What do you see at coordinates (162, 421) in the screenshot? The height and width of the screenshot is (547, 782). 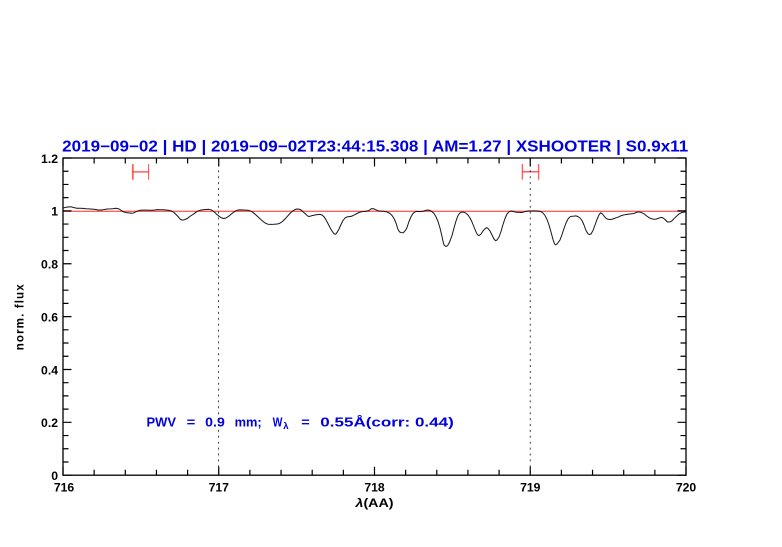 I see `svg-text: PWV` at bounding box center [162, 421].